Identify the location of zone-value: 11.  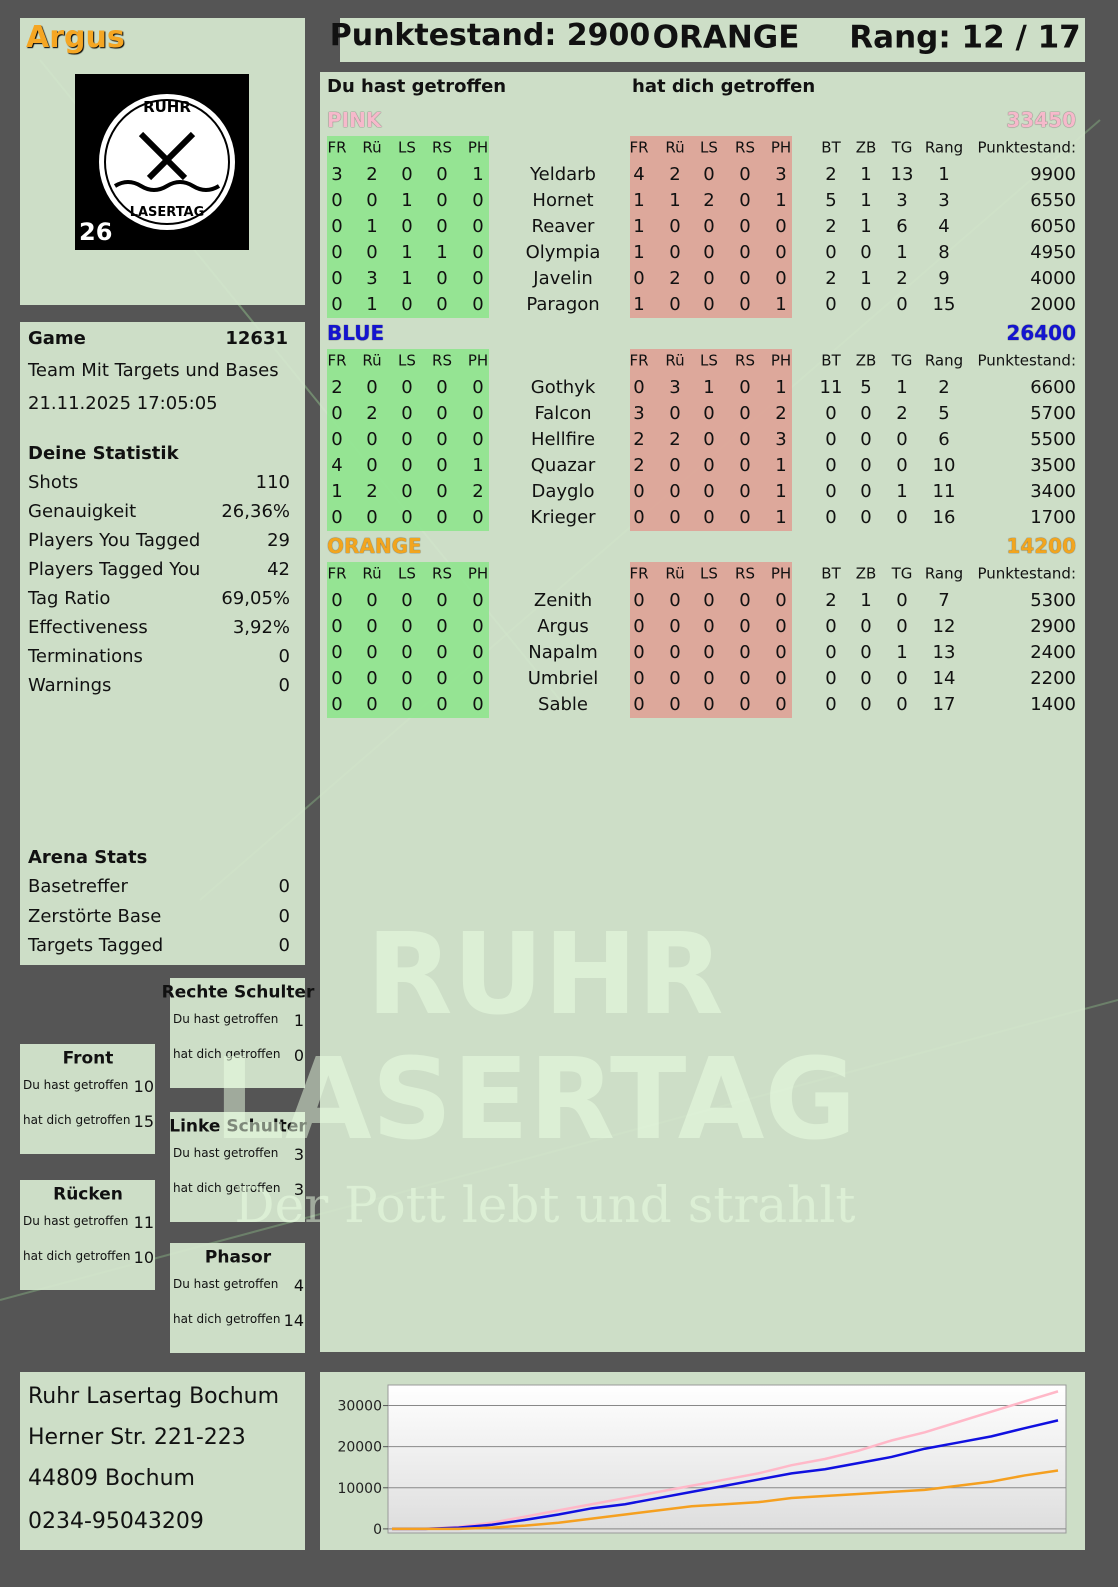
(143, 1222).